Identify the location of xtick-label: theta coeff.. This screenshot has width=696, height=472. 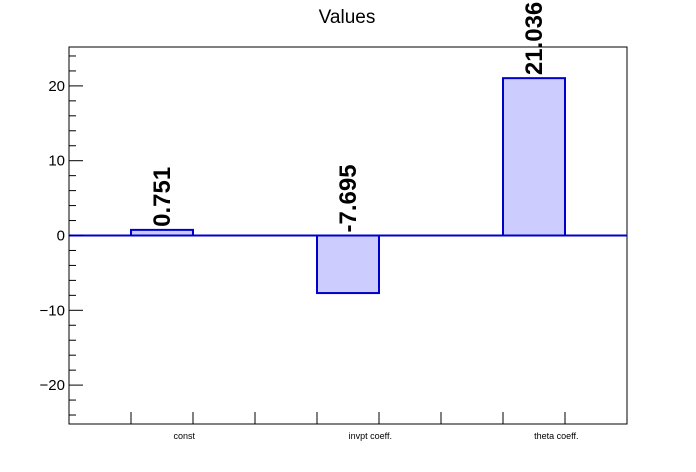
(556, 436).